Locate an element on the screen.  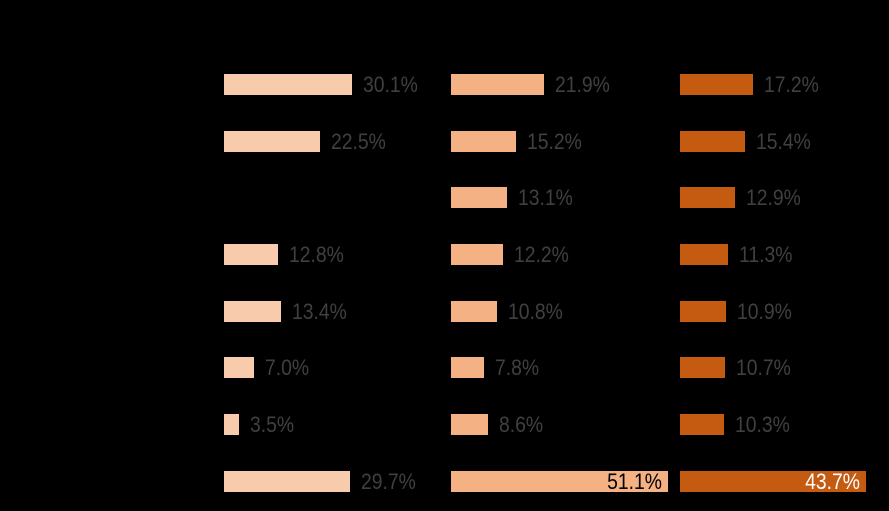
value-label: 51.1% is located at coordinates (634, 481).